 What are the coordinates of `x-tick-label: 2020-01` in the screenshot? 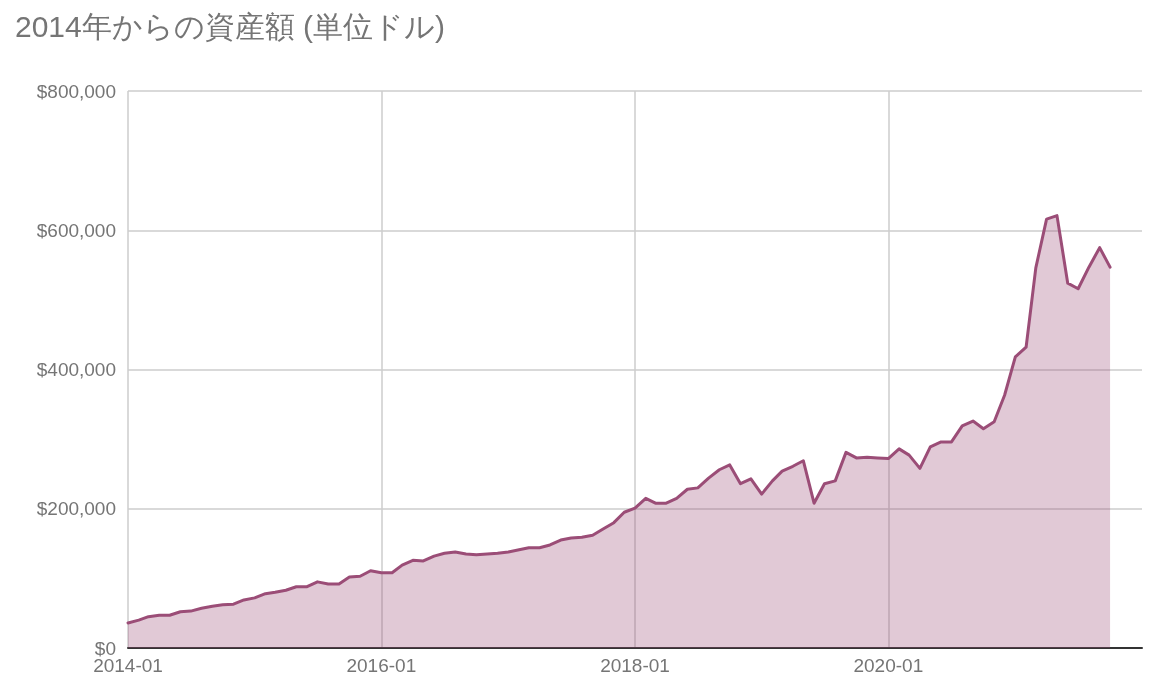 It's located at (888, 665).